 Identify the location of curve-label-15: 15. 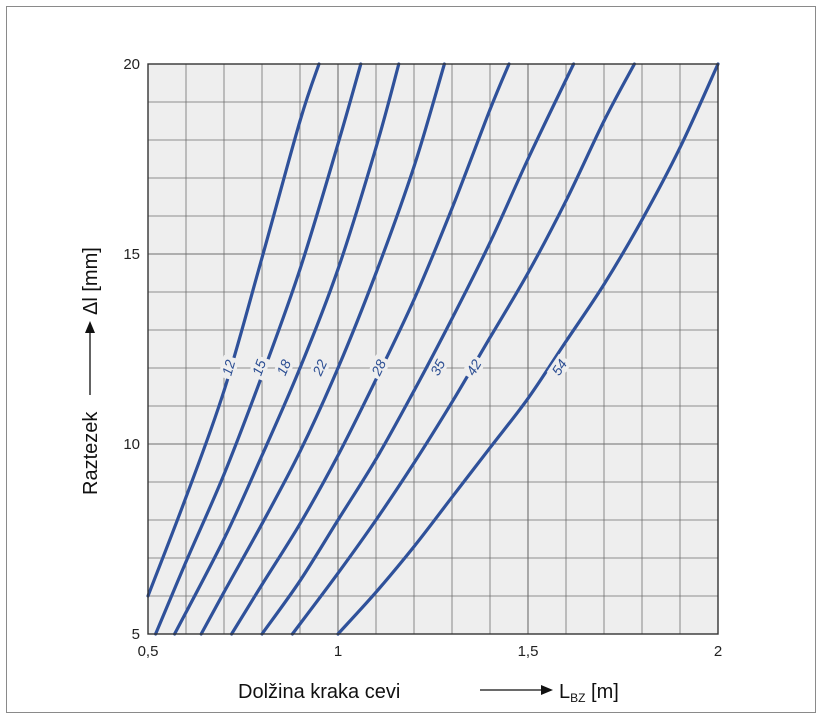
(259, 367).